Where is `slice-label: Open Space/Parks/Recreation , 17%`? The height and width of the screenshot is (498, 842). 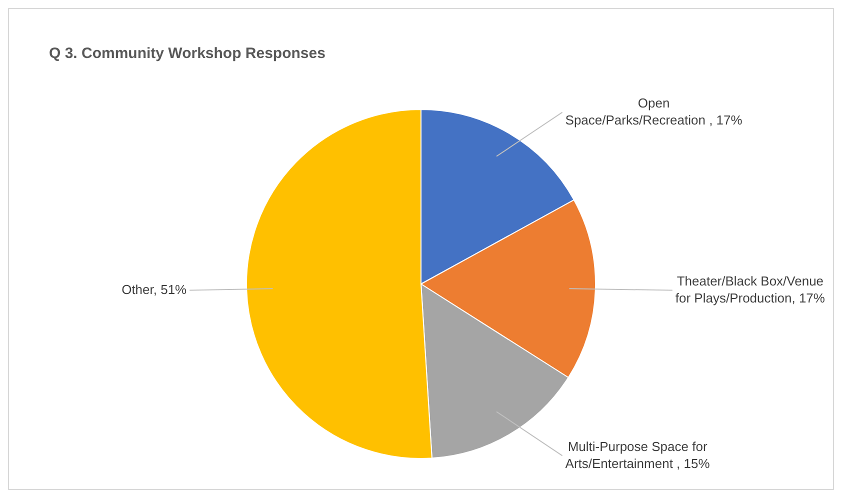
slice-label: Open Space/Parks/Recreation , 17% is located at coordinates (654, 111).